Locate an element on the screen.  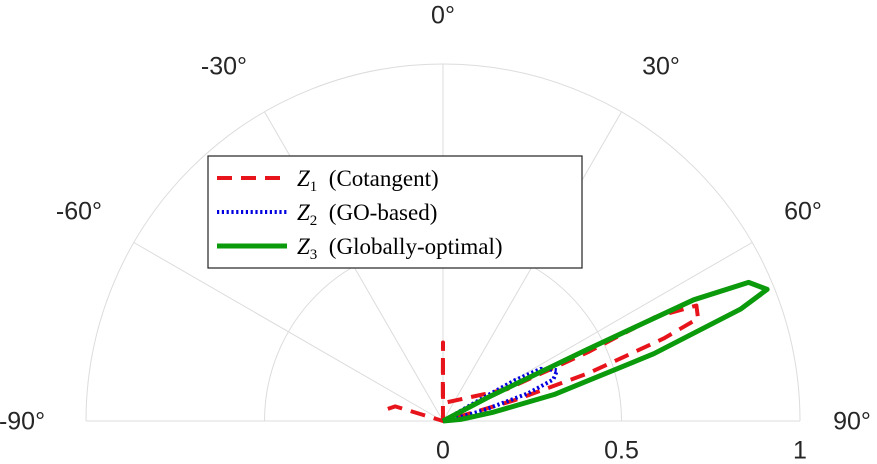
angle-tick-label: 30° is located at coordinates (661, 67).